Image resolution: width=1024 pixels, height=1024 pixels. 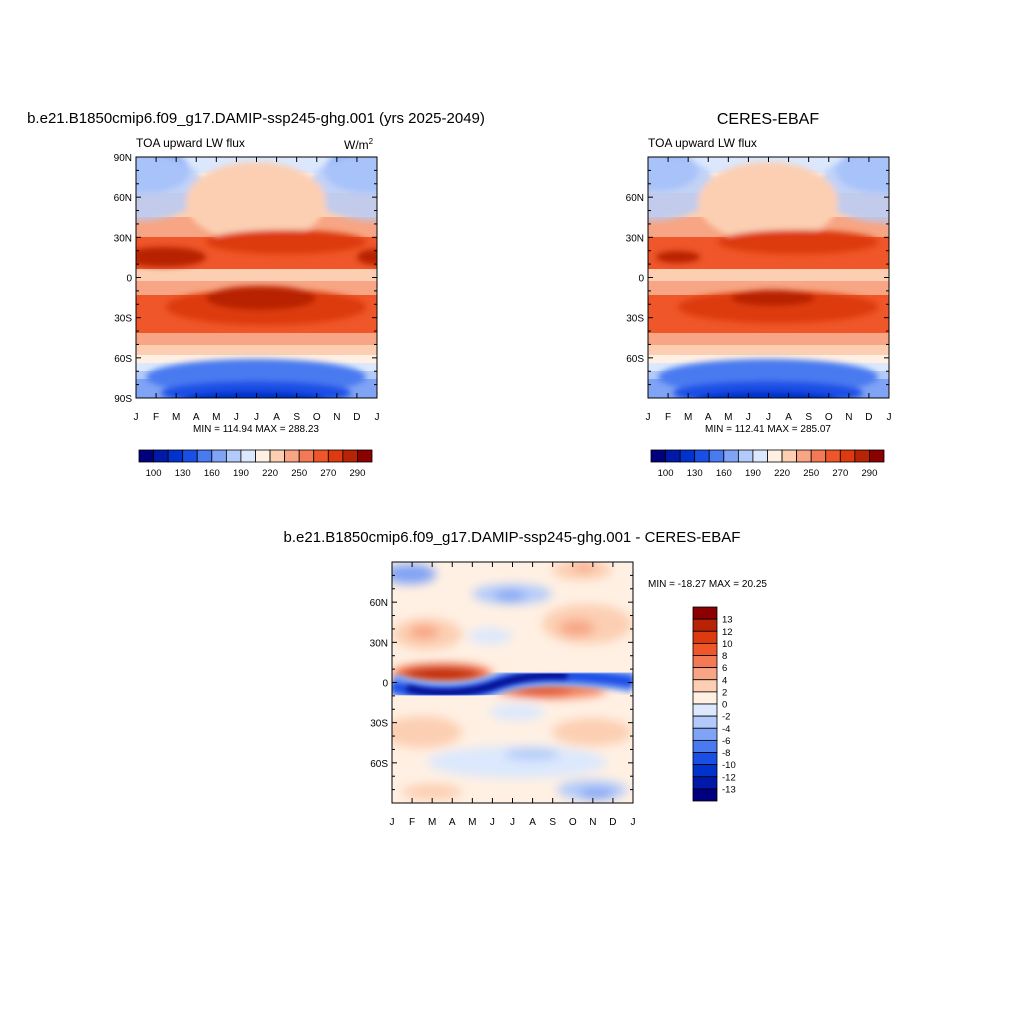 What do you see at coordinates (358, 473) in the screenshot?
I see `model-colorbar-label: 290` at bounding box center [358, 473].